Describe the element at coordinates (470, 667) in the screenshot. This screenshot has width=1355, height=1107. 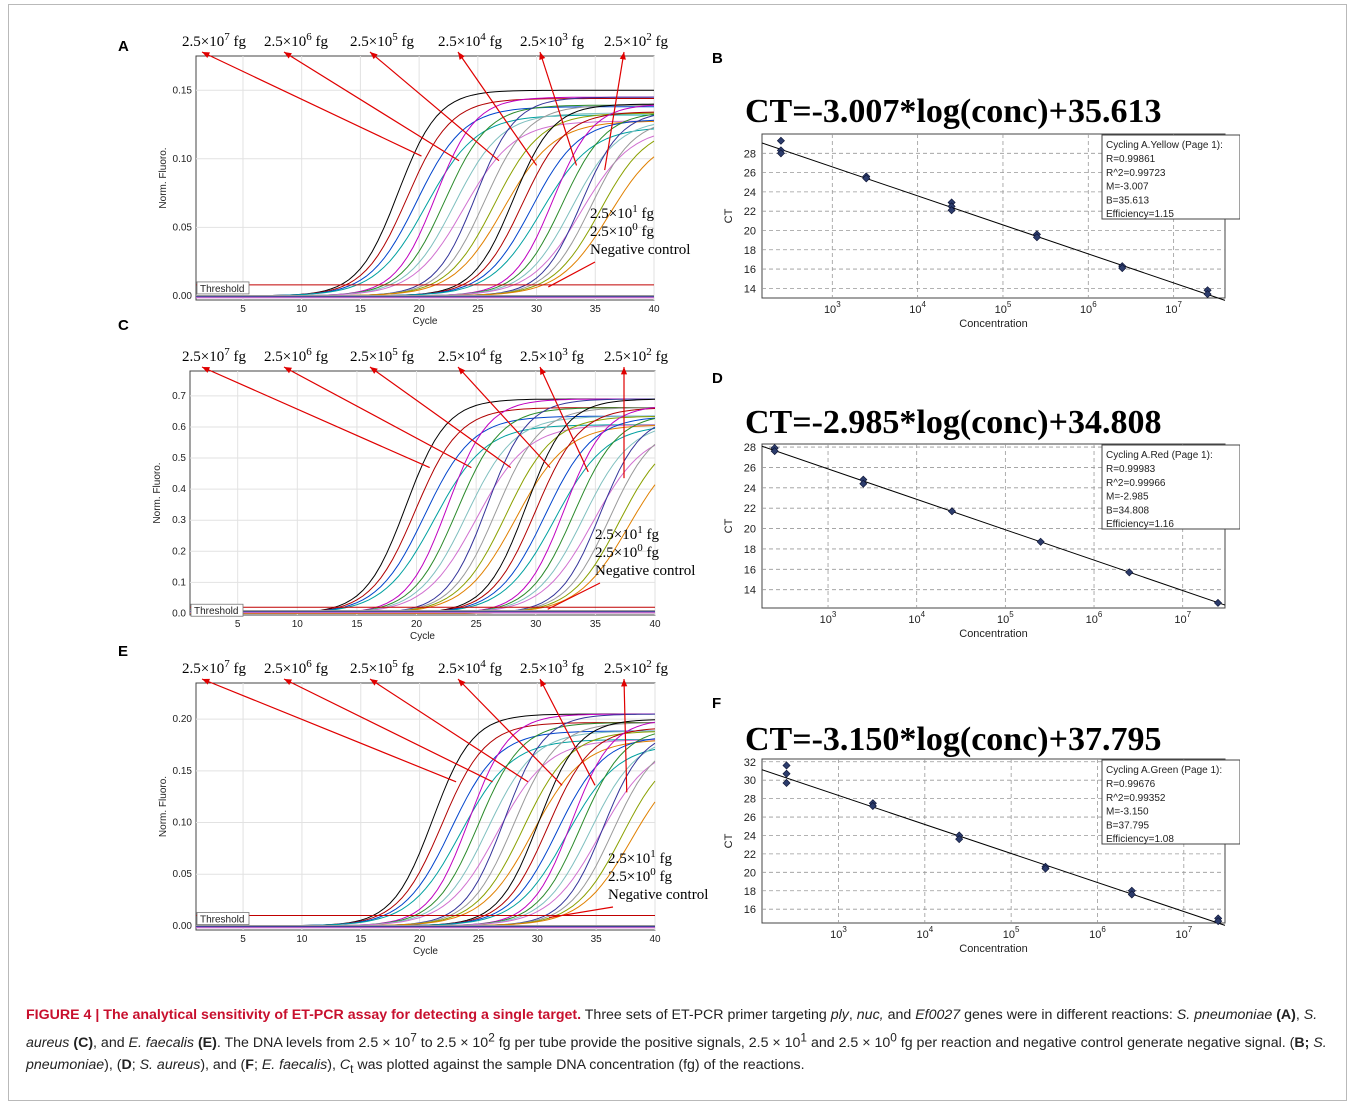
I see `dilution-label: 2.5×104 fg` at that location.